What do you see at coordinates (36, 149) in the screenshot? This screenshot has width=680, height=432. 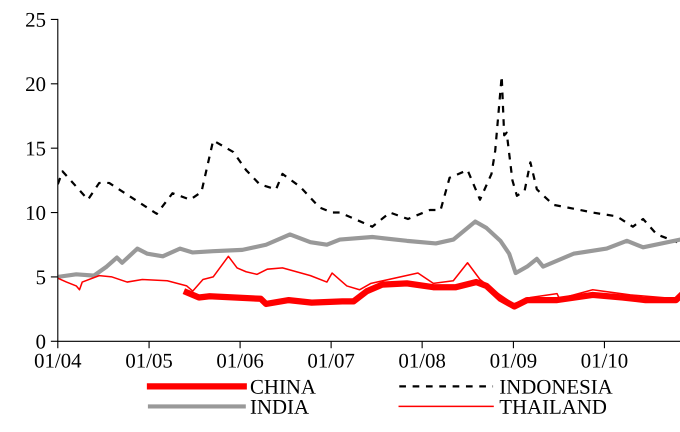 I see `y-tick-label: 15` at bounding box center [36, 149].